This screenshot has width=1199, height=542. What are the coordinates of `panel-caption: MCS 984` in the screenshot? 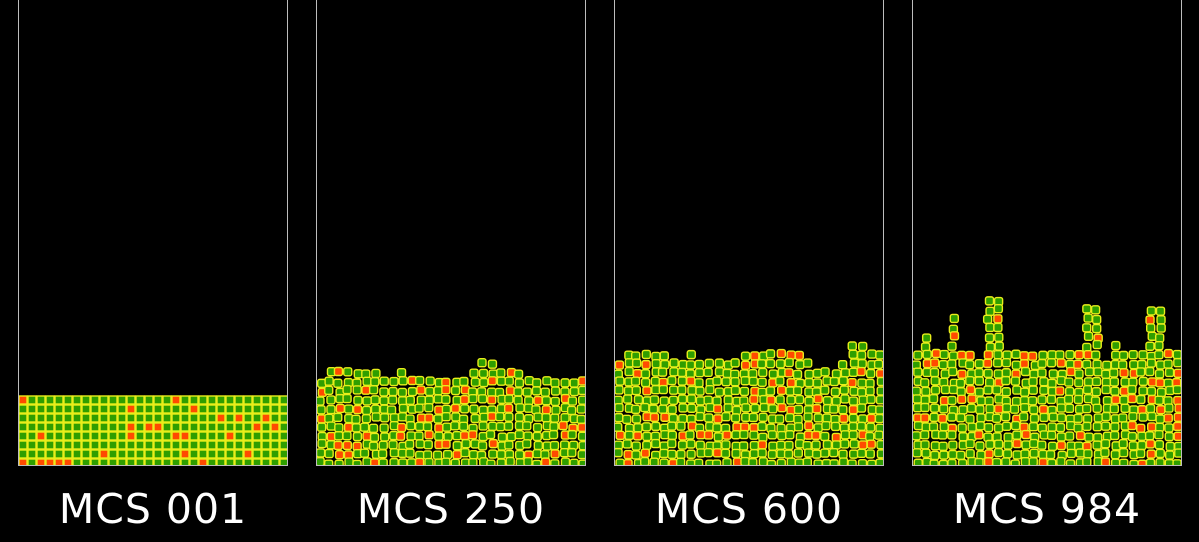 It's located at (1047, 509).